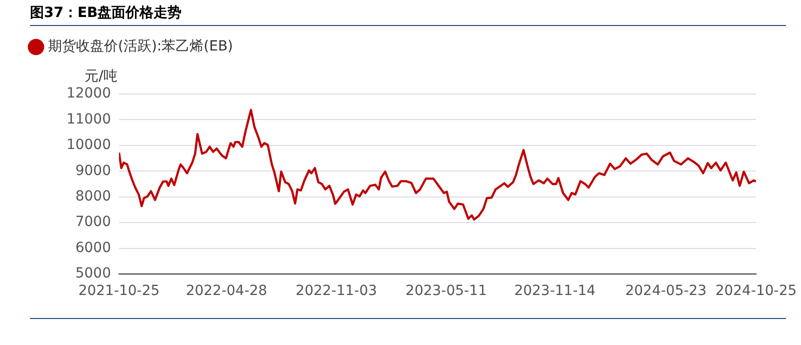  Describe the element at coordinates (93, 248) in the screenshot. I see `y-tick-label: 6000` at that location.